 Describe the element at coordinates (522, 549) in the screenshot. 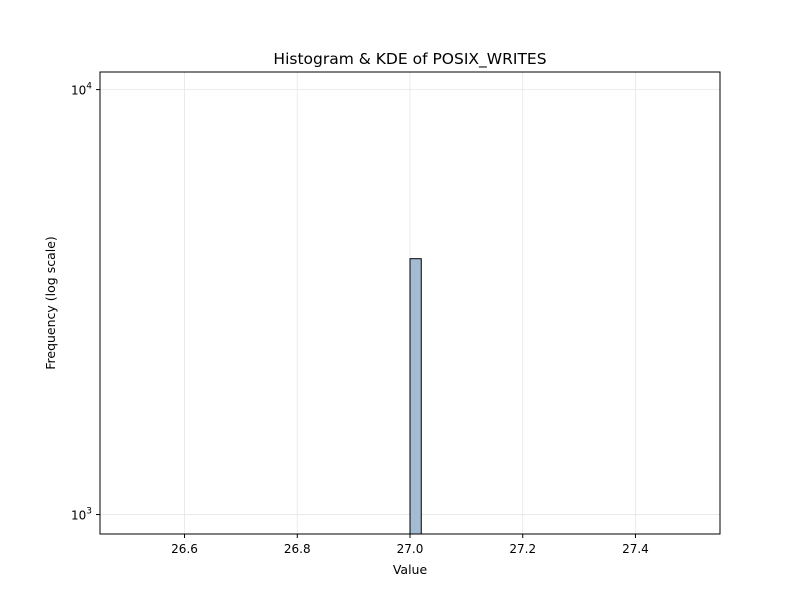

I see `x-tick-label: 27.2` at that location.